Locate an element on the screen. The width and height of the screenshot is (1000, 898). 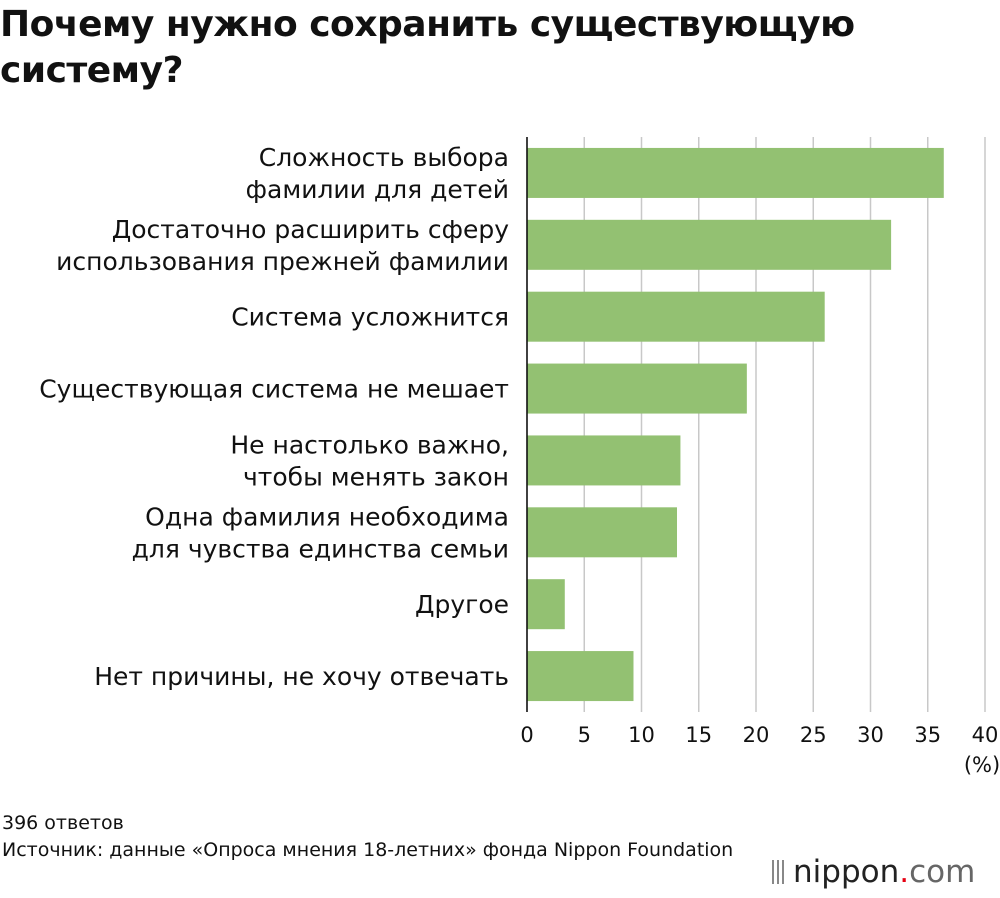
x-tick-label: 0 is located at coordinates (526, 735).